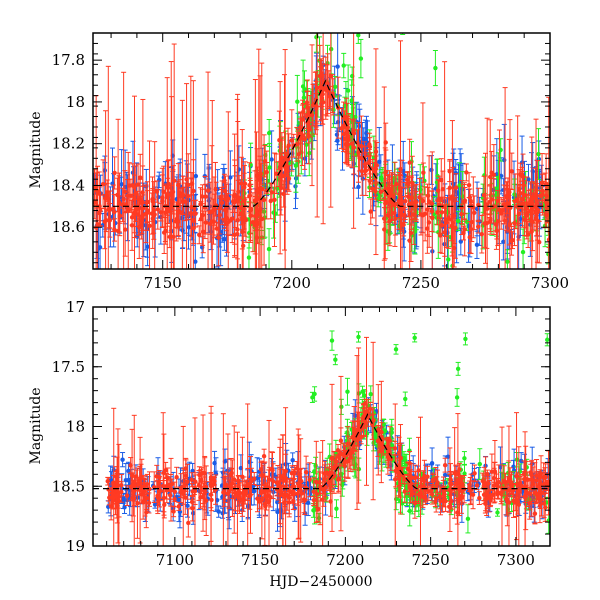 The image size is (600, 600). I want to click on top-y-tick-label: 17.8, so click(68, 60).